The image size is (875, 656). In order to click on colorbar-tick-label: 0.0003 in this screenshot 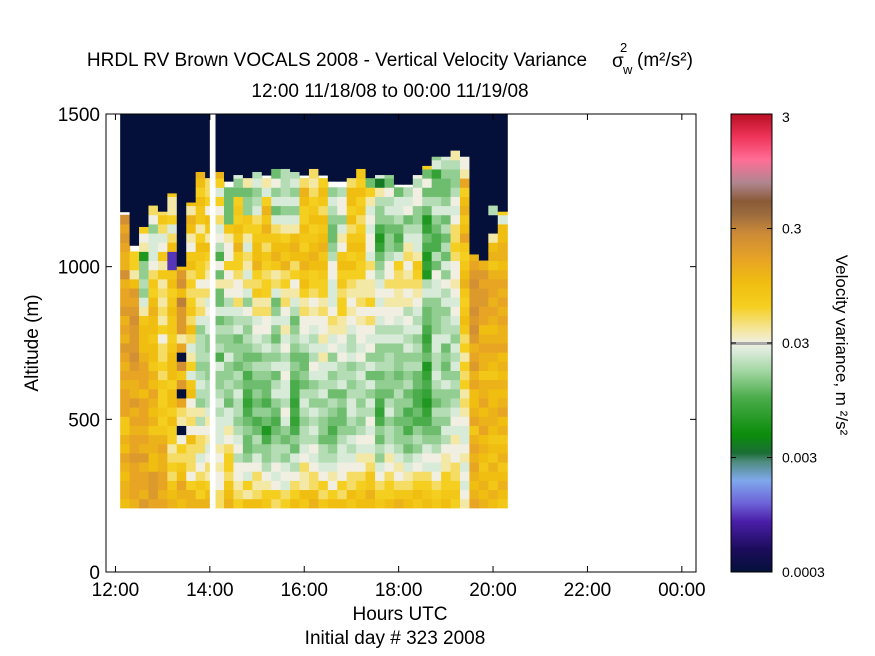, I will do `click(803, 572)`.